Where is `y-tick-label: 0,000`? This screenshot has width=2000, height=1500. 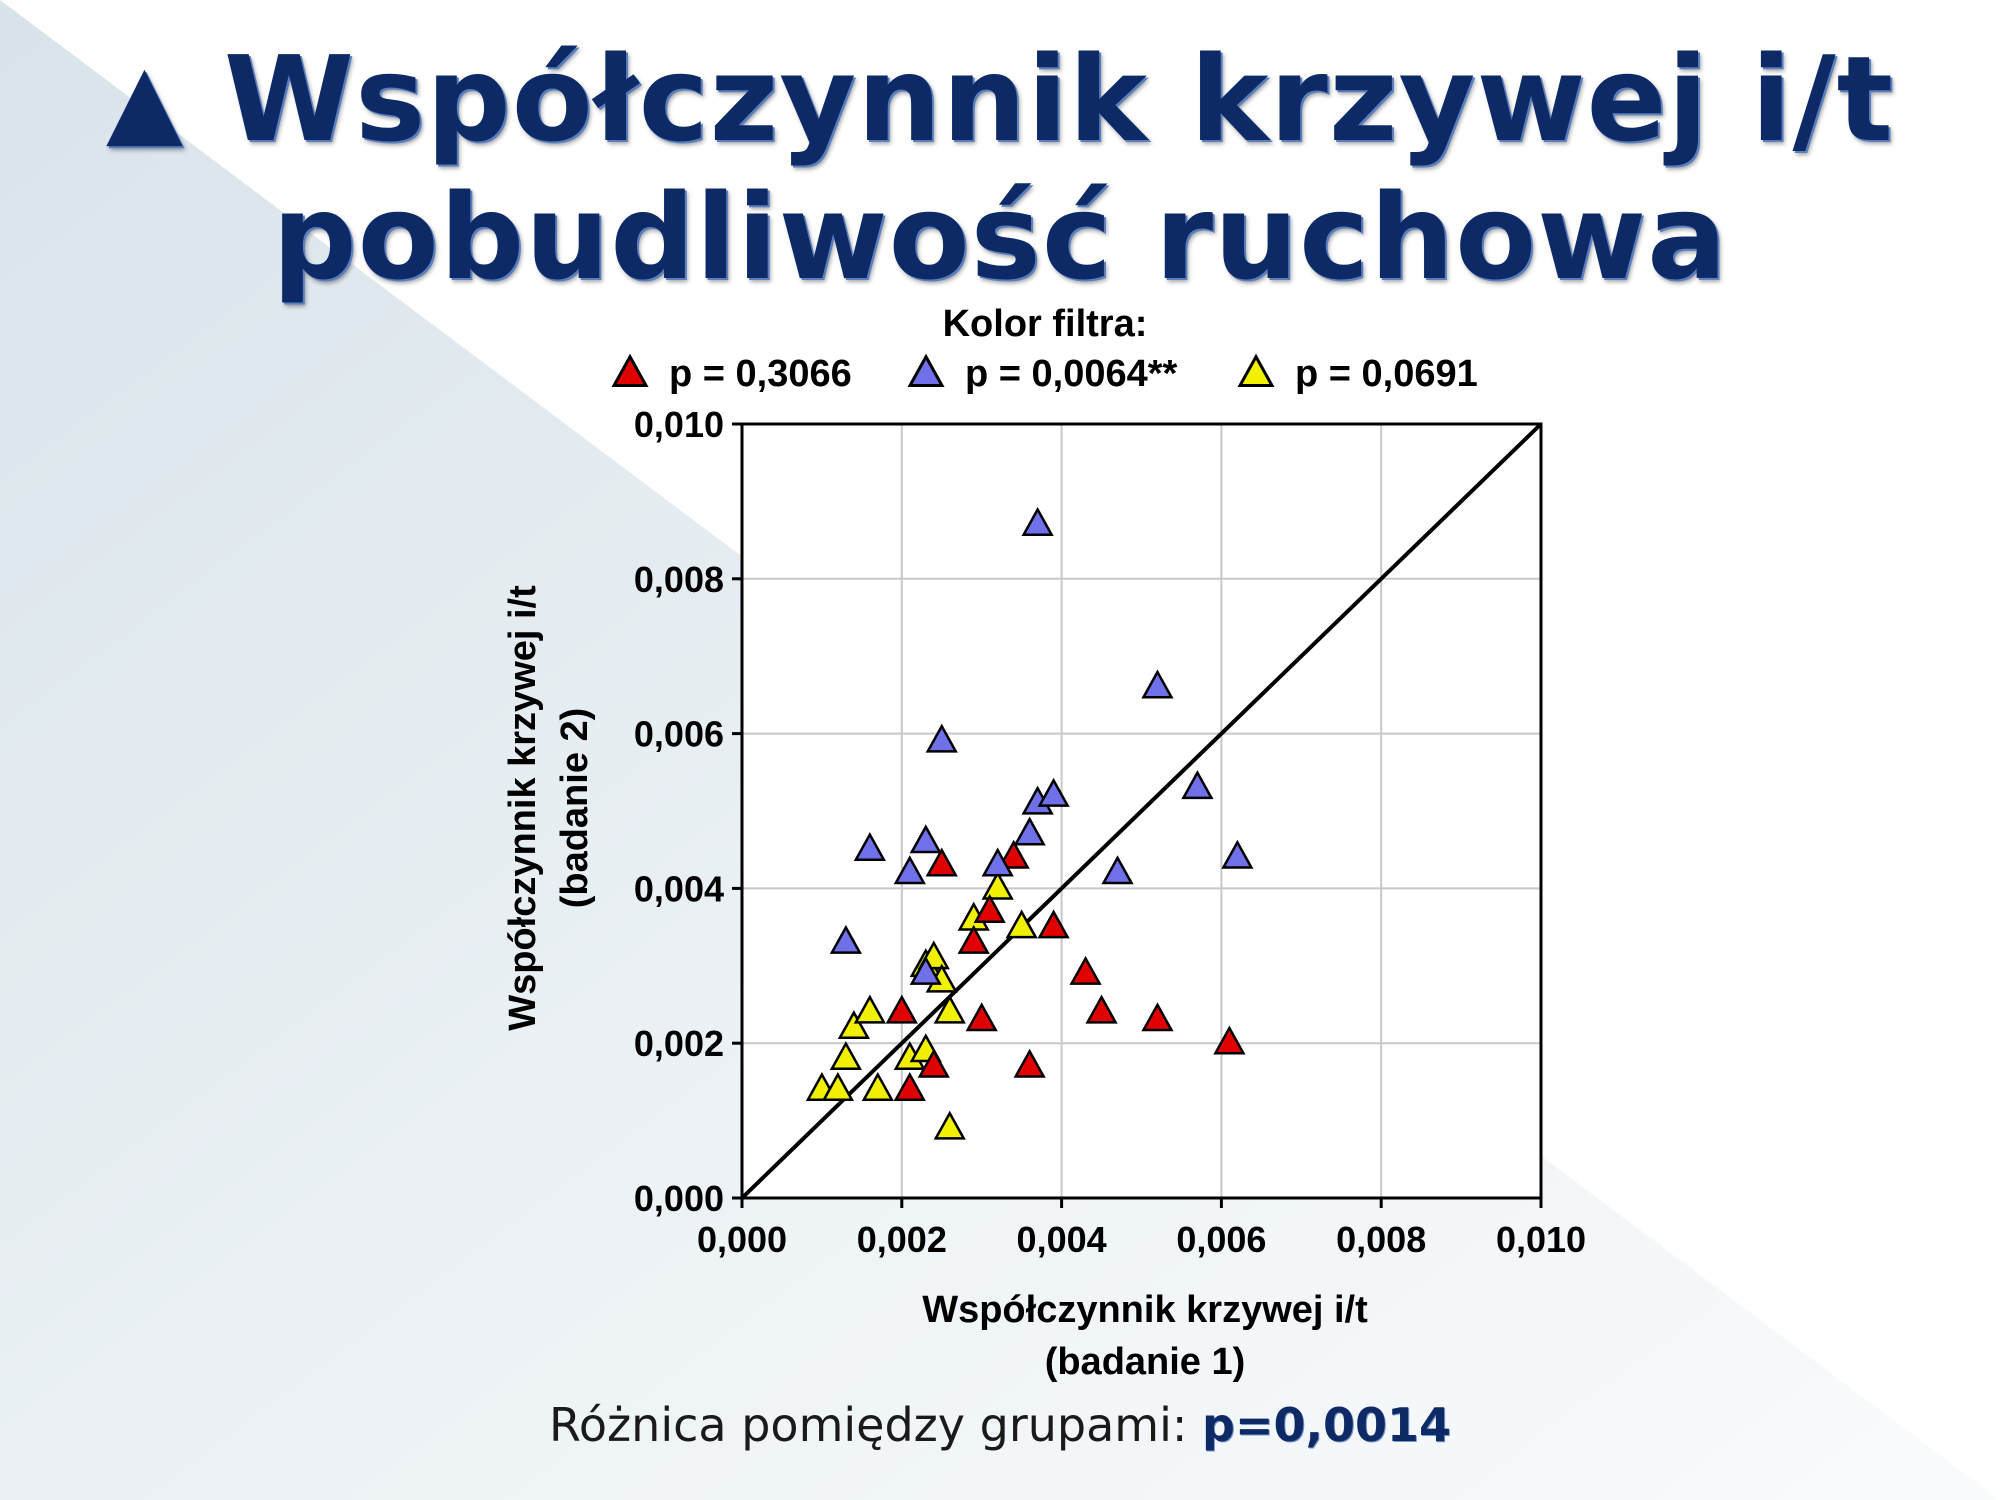 y-tick-label: 0,000 is located at coordinates (679, 1198).